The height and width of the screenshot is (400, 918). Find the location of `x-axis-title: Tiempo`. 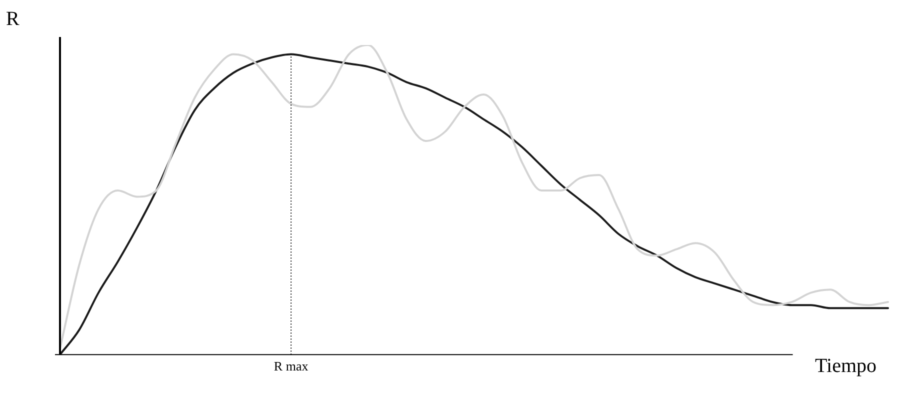

x-axis-title: Tiempo is located at coordinates (846, 366).